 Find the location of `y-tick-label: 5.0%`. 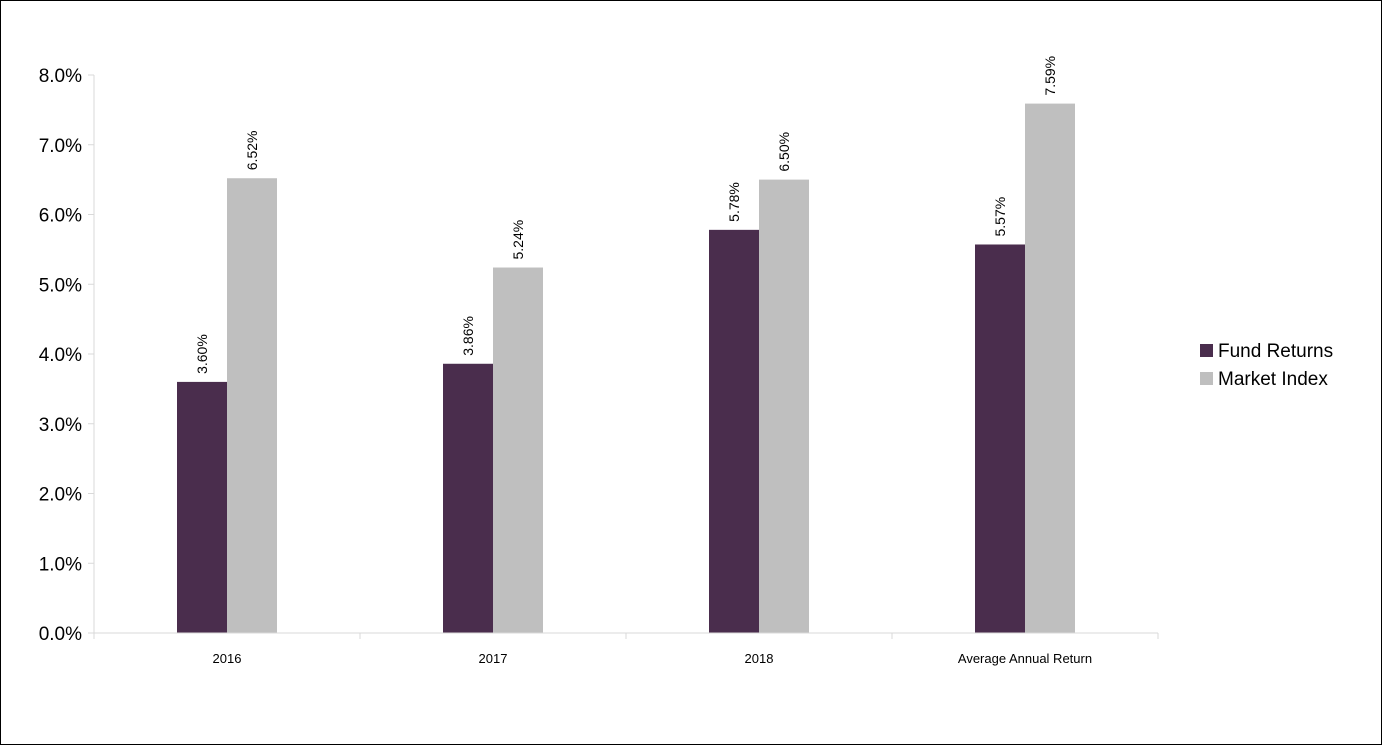

y-tick-label: 5.0% is located at coordinates (60, 285).